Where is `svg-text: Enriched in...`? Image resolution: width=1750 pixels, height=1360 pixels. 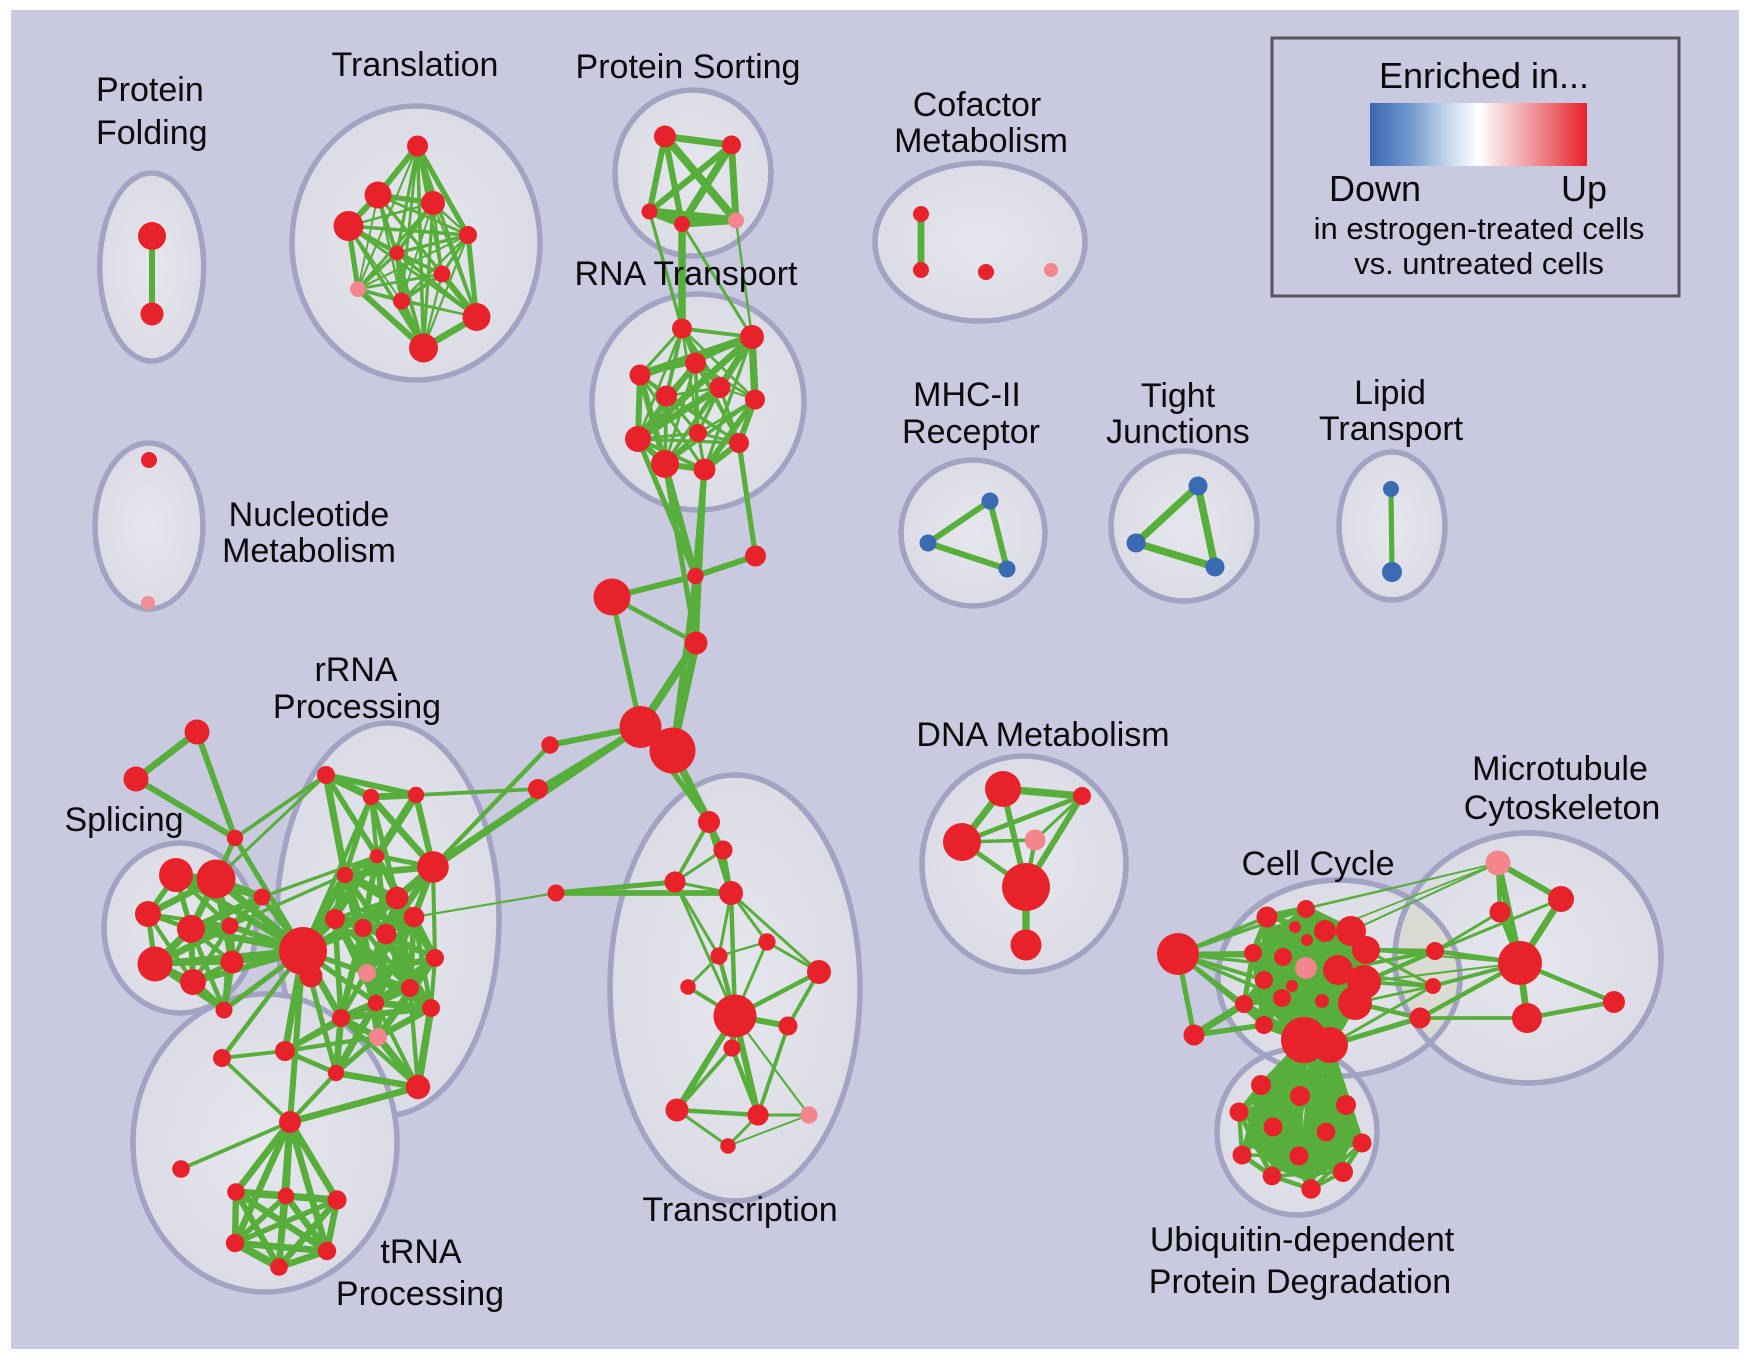 svg-text: Enriched in... is located at coordinates (1484, 75).